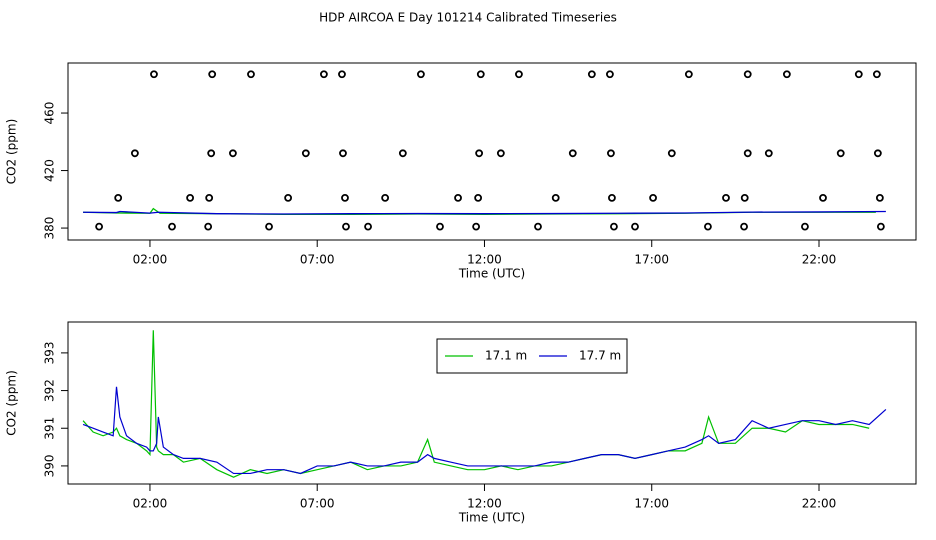 This screenshot has height=540, width=936. Describe the element at coordinates (50, 352) in the screenshot. I see `y-tick-label: 393` at that location.